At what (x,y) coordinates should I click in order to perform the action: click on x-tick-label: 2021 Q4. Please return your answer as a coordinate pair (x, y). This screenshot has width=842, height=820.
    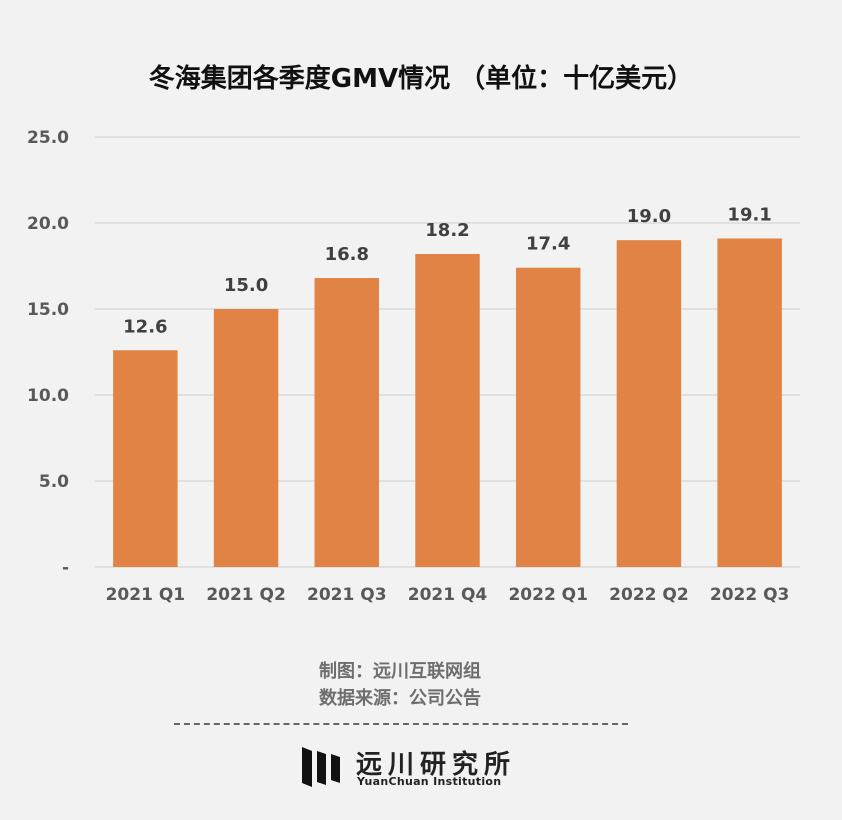
    Looking at the image, I should click on (448, 595).